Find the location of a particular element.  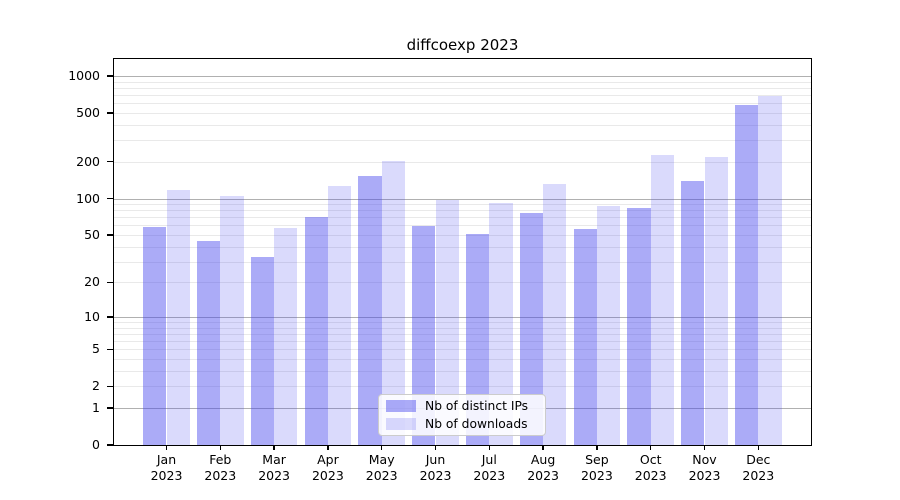

bar-downloads-jun is located at coordinates (447, 322).